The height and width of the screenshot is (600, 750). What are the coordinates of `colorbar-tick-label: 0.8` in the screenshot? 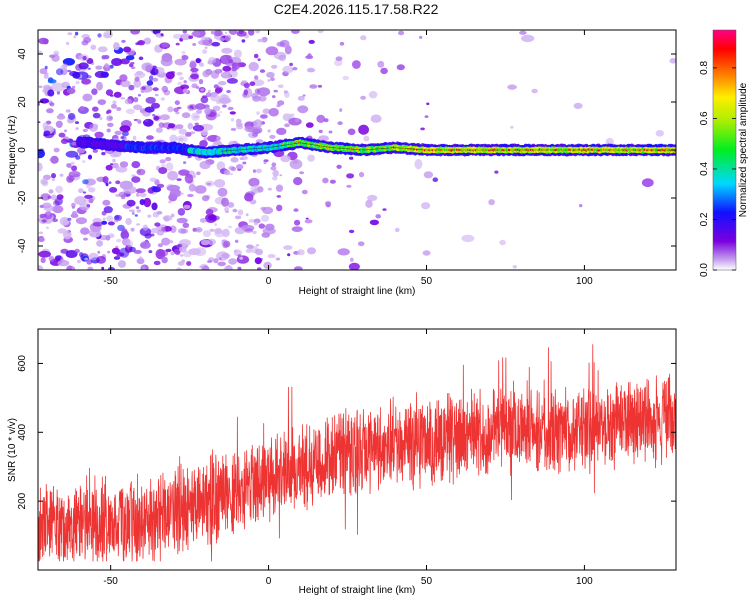 It's located at (704, 68).